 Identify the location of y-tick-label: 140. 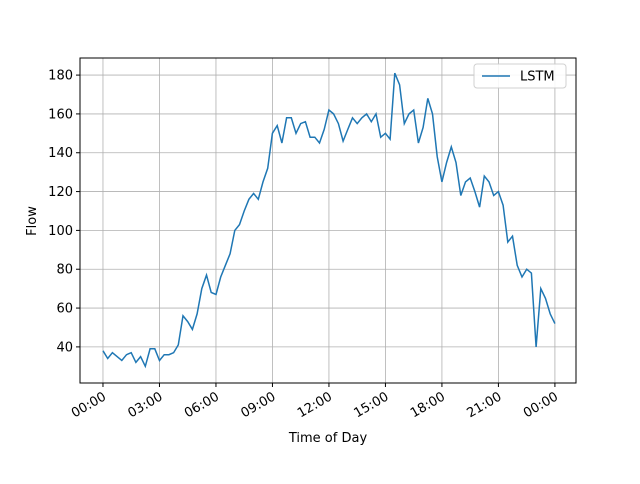
(60, 153).